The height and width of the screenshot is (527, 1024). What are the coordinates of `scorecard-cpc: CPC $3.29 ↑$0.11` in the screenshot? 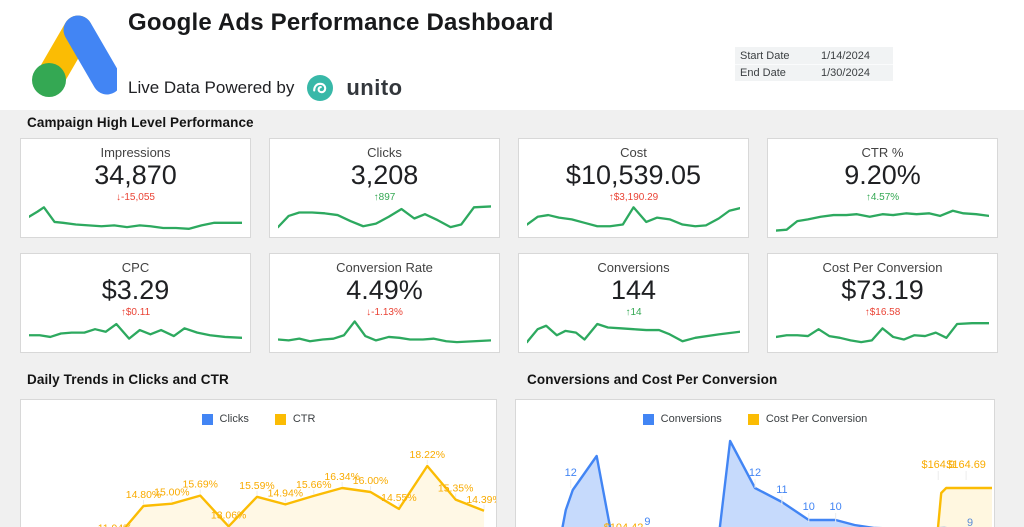 It's located at (135, 303).